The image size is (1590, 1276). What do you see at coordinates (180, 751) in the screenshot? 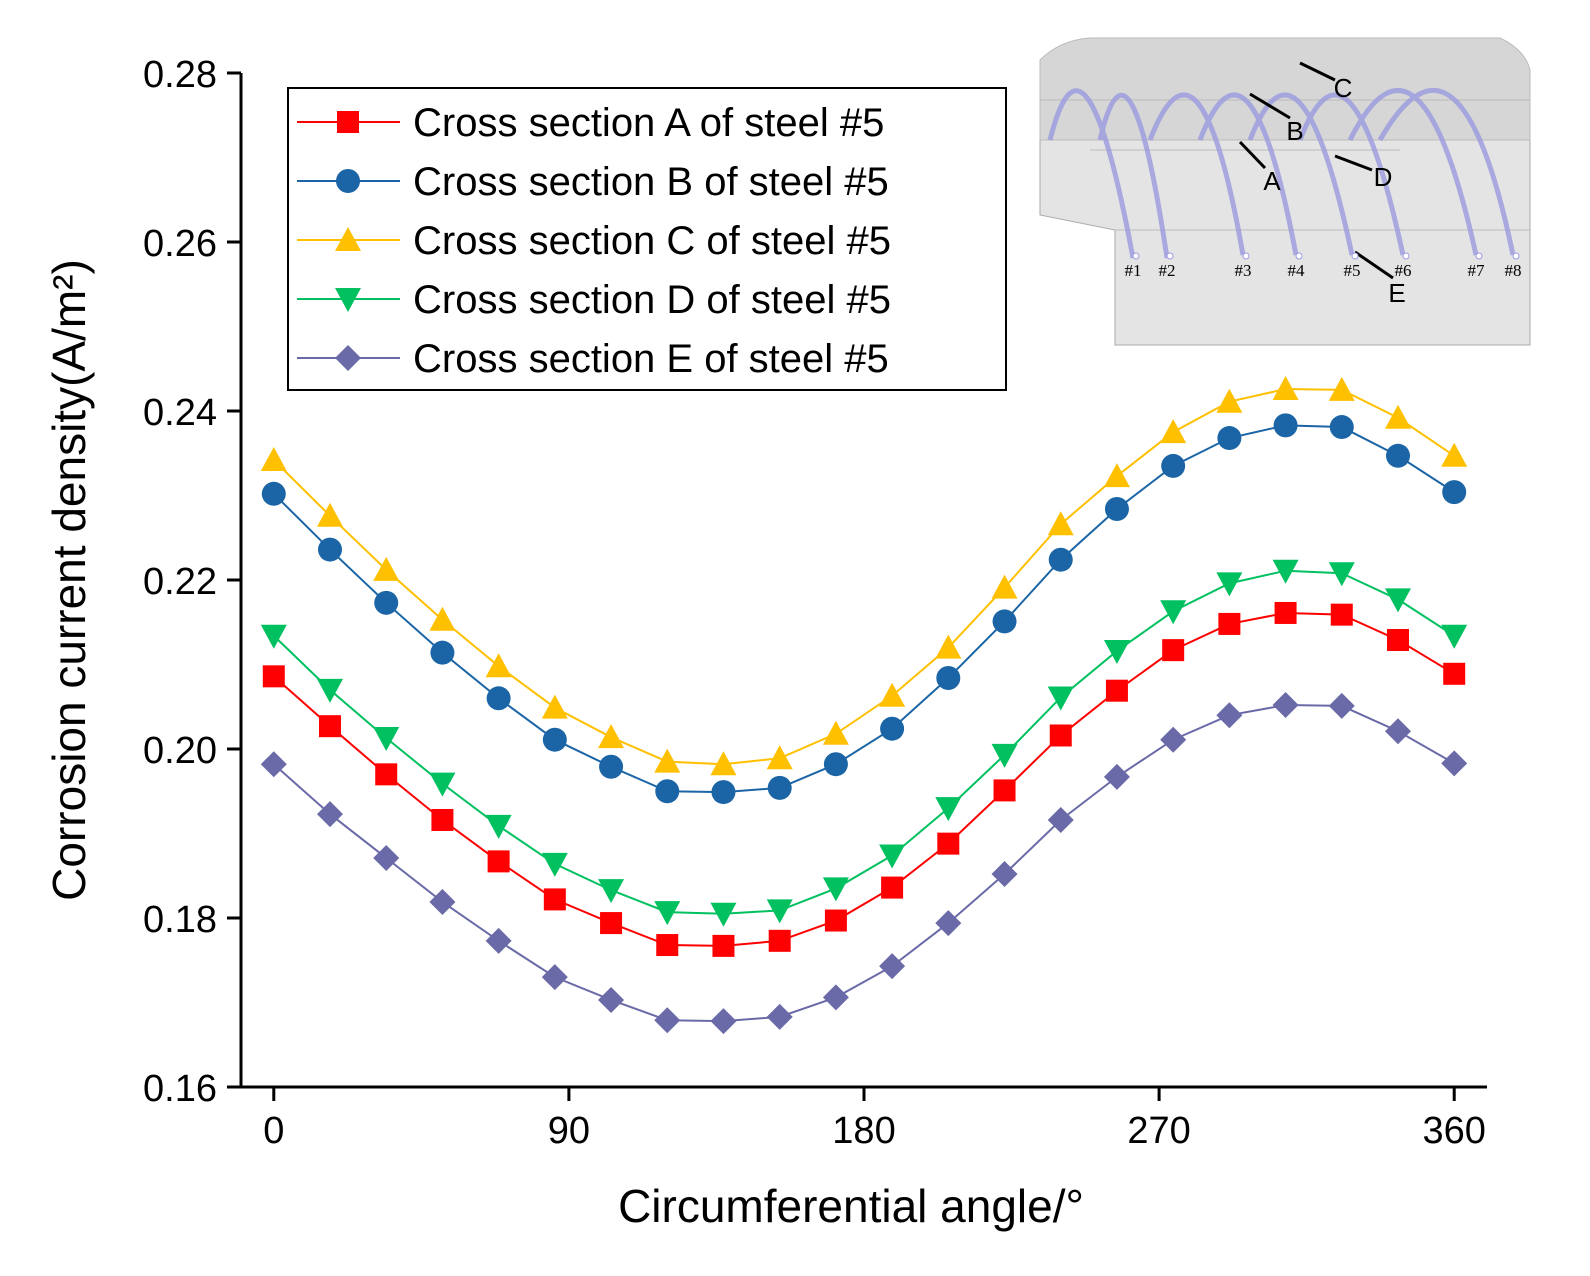
I see `y-tick-label: 0.20` at bounding box center [180, 751].